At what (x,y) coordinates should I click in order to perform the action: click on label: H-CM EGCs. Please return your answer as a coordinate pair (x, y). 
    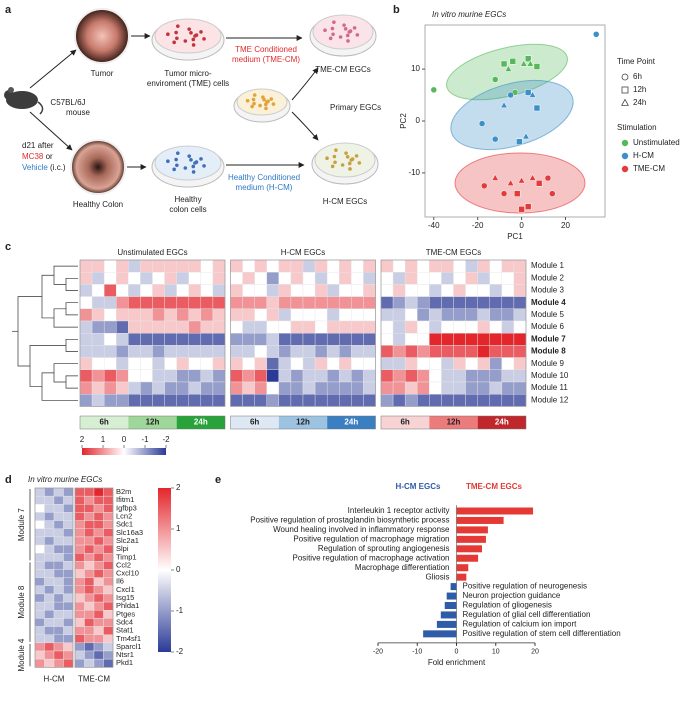
    Looking at the image, I should click on (345, 201).